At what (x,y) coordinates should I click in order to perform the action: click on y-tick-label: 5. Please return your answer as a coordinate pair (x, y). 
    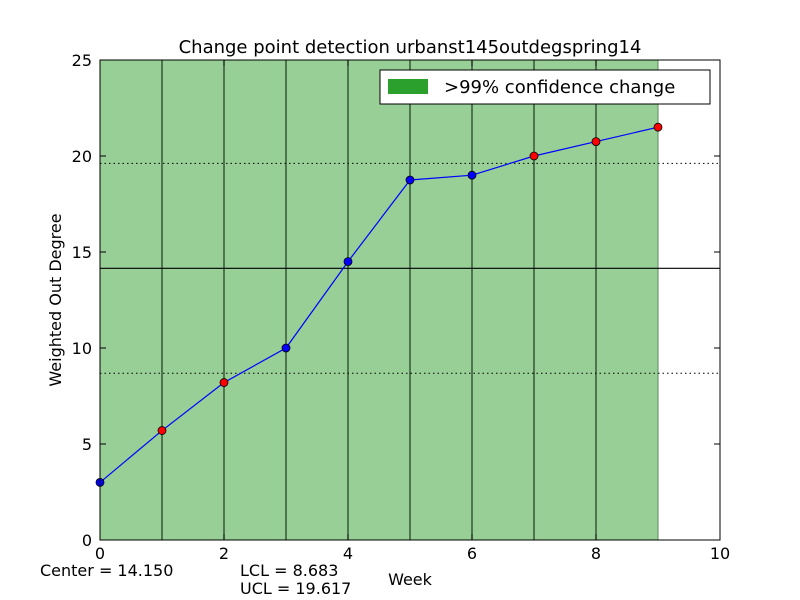
    Looking at the image, I should click on (87, 444).